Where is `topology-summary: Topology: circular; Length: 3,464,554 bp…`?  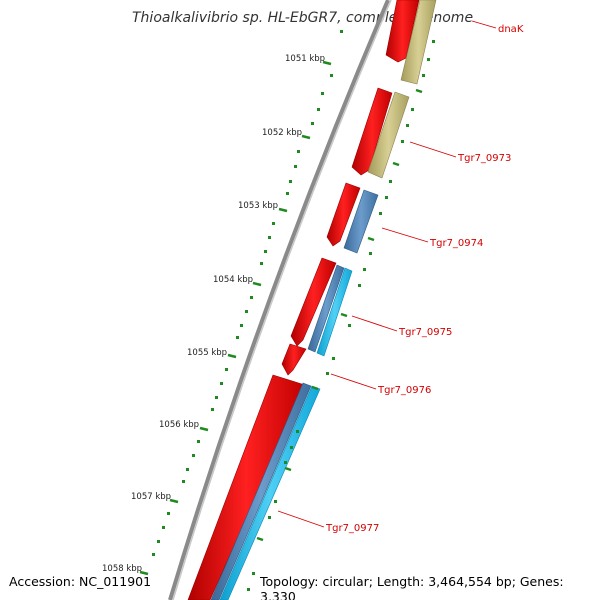 topology-summary: Topology: circular; Length: 3,464,554 bp… is located at coordinates (412, 587).